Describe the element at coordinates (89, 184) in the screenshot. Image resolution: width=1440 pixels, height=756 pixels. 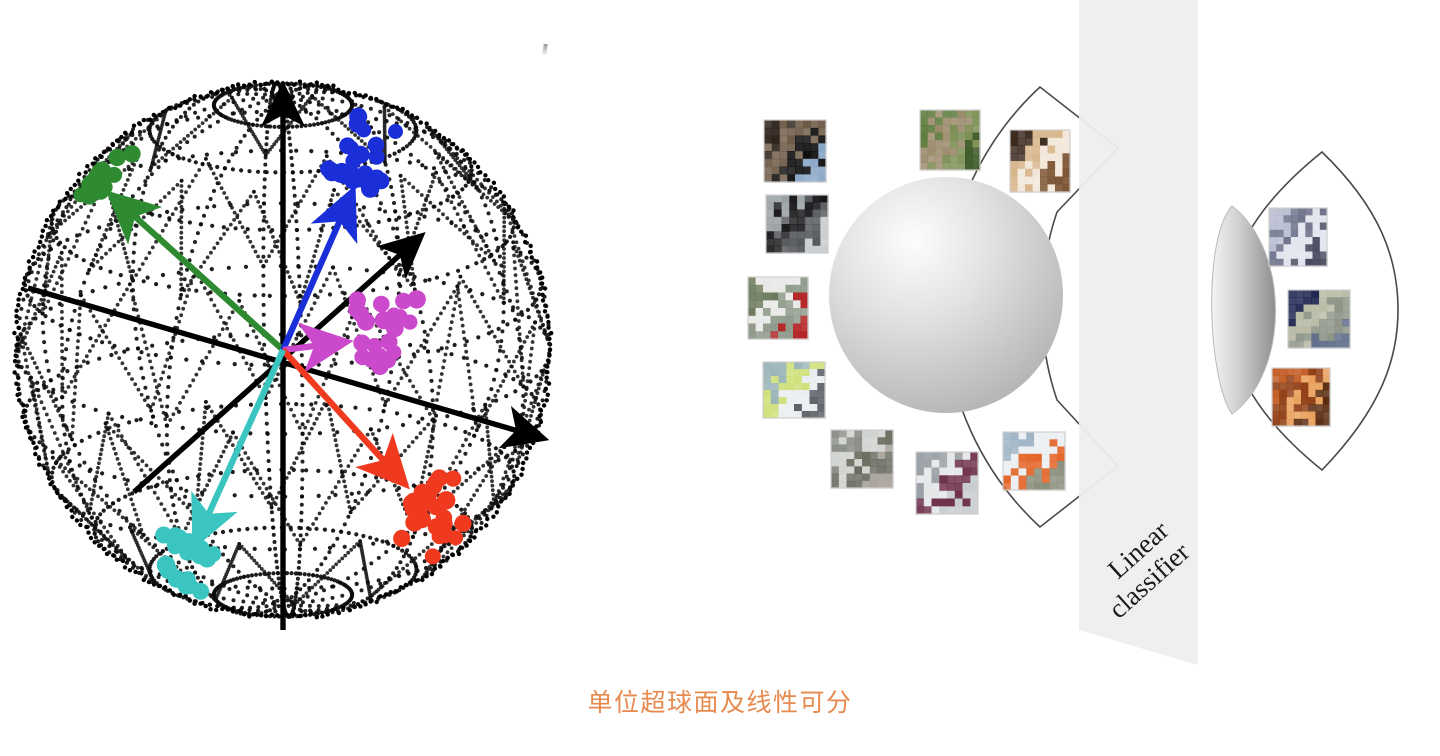
I see `class-green-point` at that location.